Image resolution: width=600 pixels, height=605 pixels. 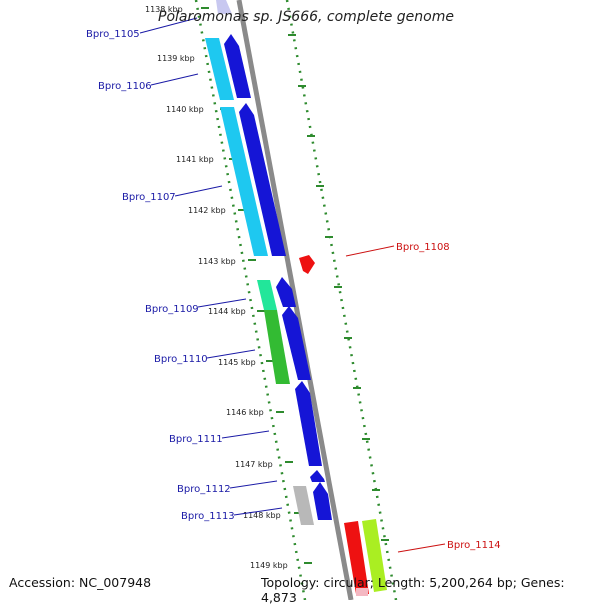 What do you see at coordinates (277, 347) in the screenshot?
I see `gene-feature-green` at bounding box center [277, 347].